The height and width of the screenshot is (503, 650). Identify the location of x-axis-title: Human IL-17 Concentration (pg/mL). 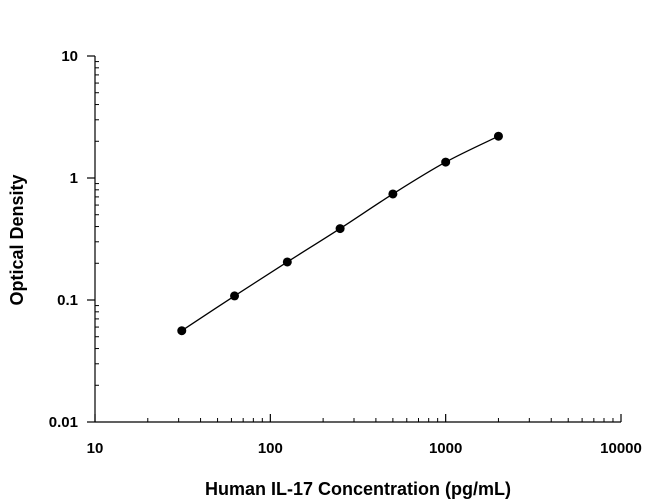
(358, 489).